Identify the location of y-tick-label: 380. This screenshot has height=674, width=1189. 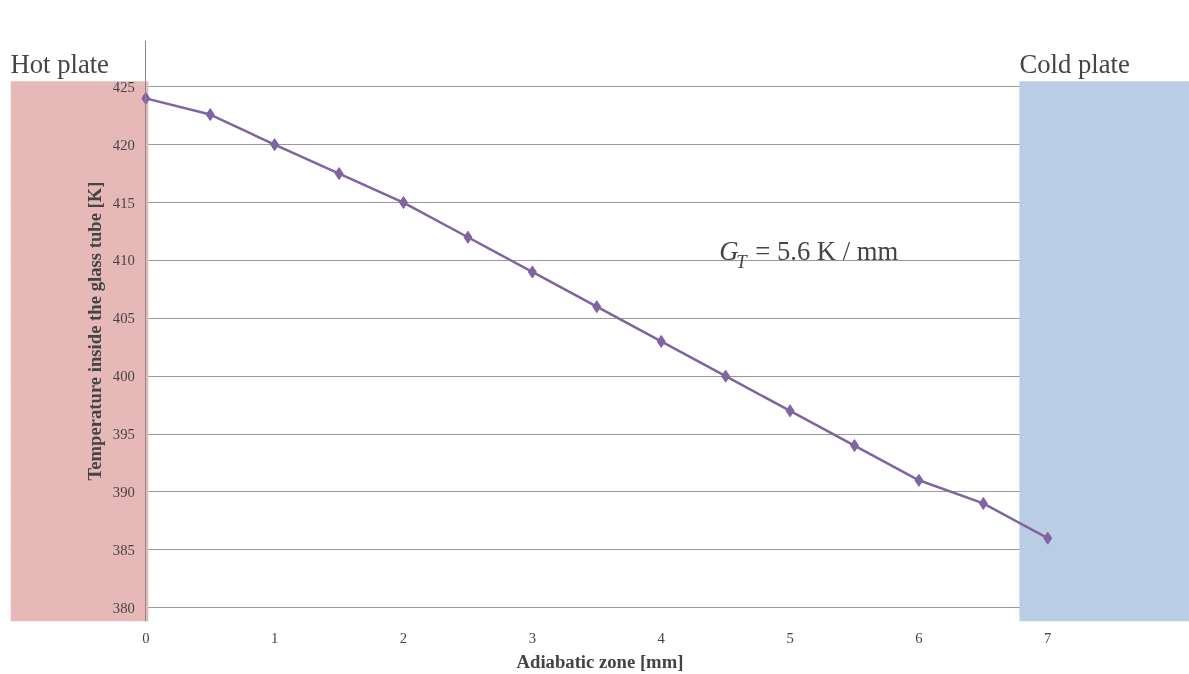
(123, 607).